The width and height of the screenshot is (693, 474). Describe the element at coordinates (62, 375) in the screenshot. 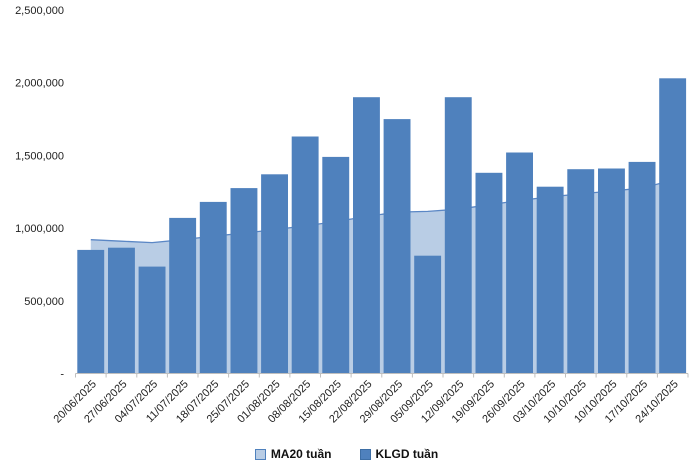

I see `y-axis-label: -` at that location.